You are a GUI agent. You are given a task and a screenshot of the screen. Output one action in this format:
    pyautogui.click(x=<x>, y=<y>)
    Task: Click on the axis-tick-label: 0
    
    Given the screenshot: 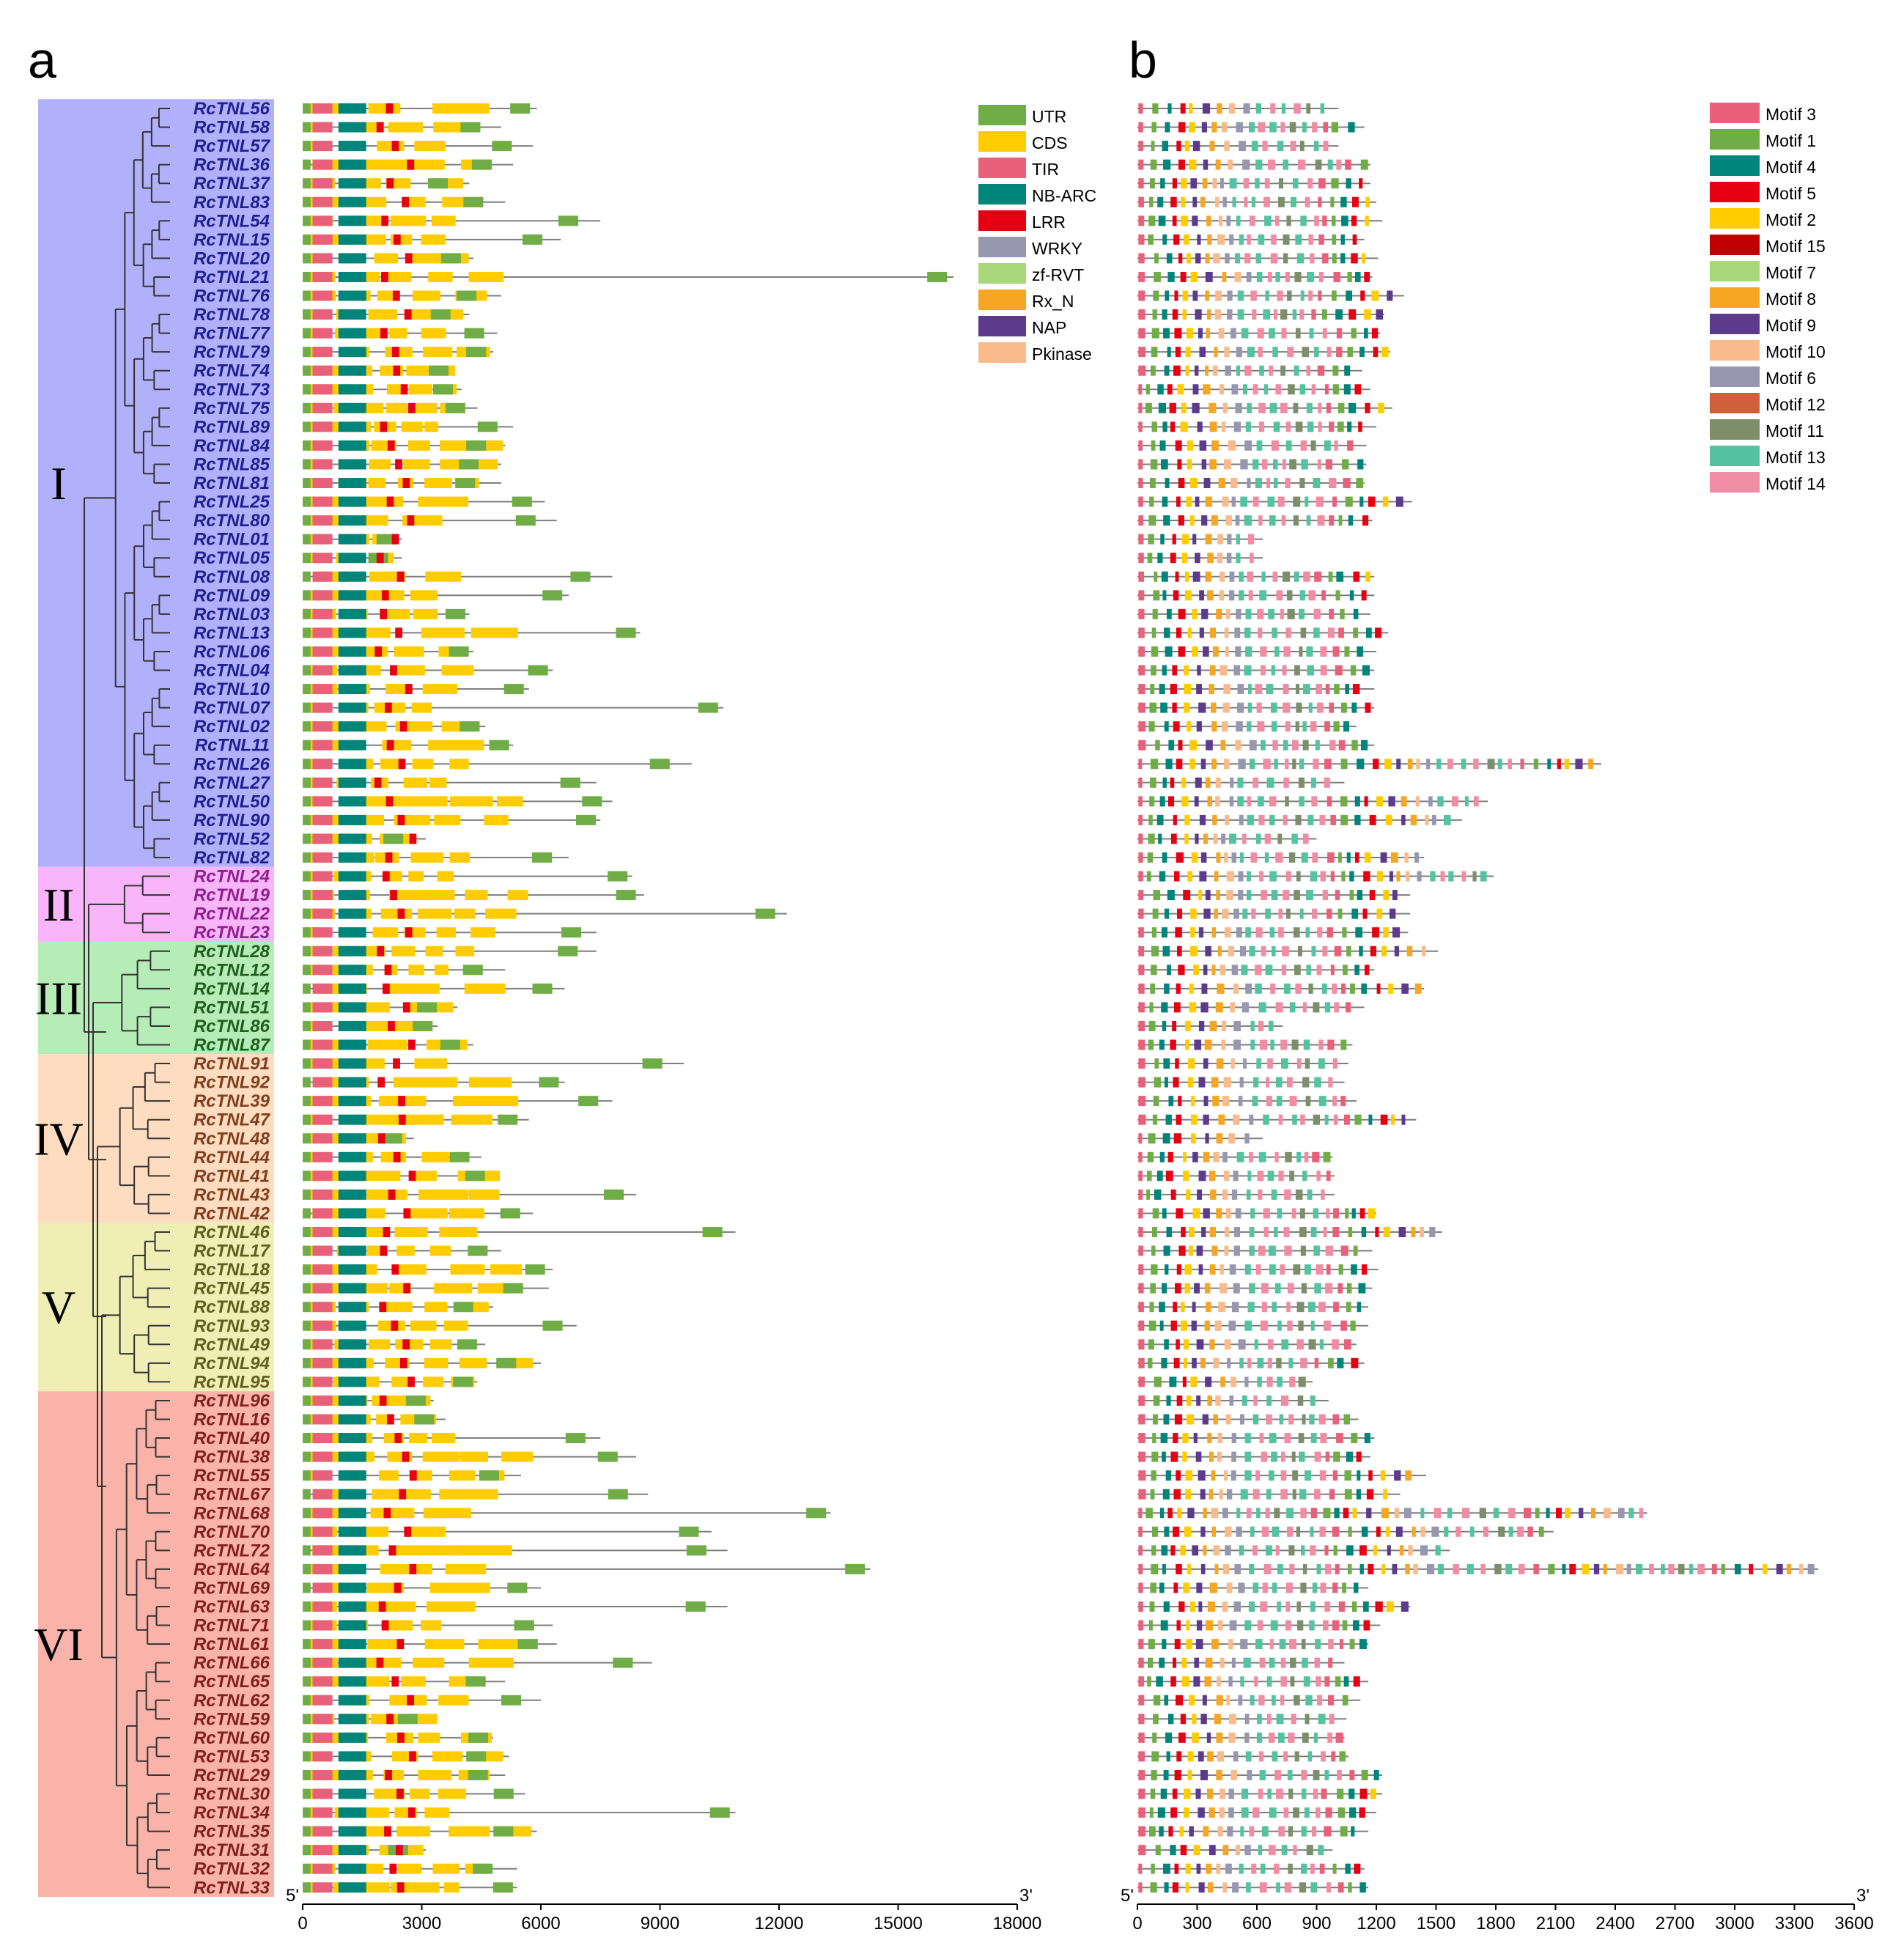 What is the action you would take?
    pyautogui.click(x=302, y=1923)
    